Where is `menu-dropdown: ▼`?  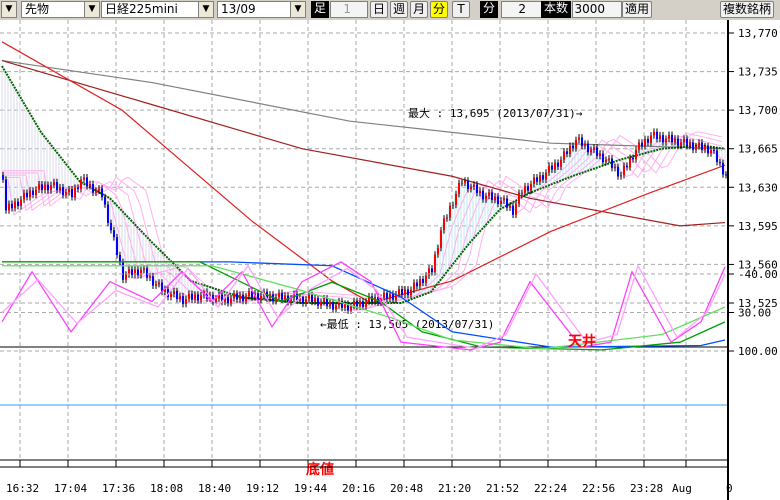
menu-dropdown: ▼ is located at coordinates (9, 9).